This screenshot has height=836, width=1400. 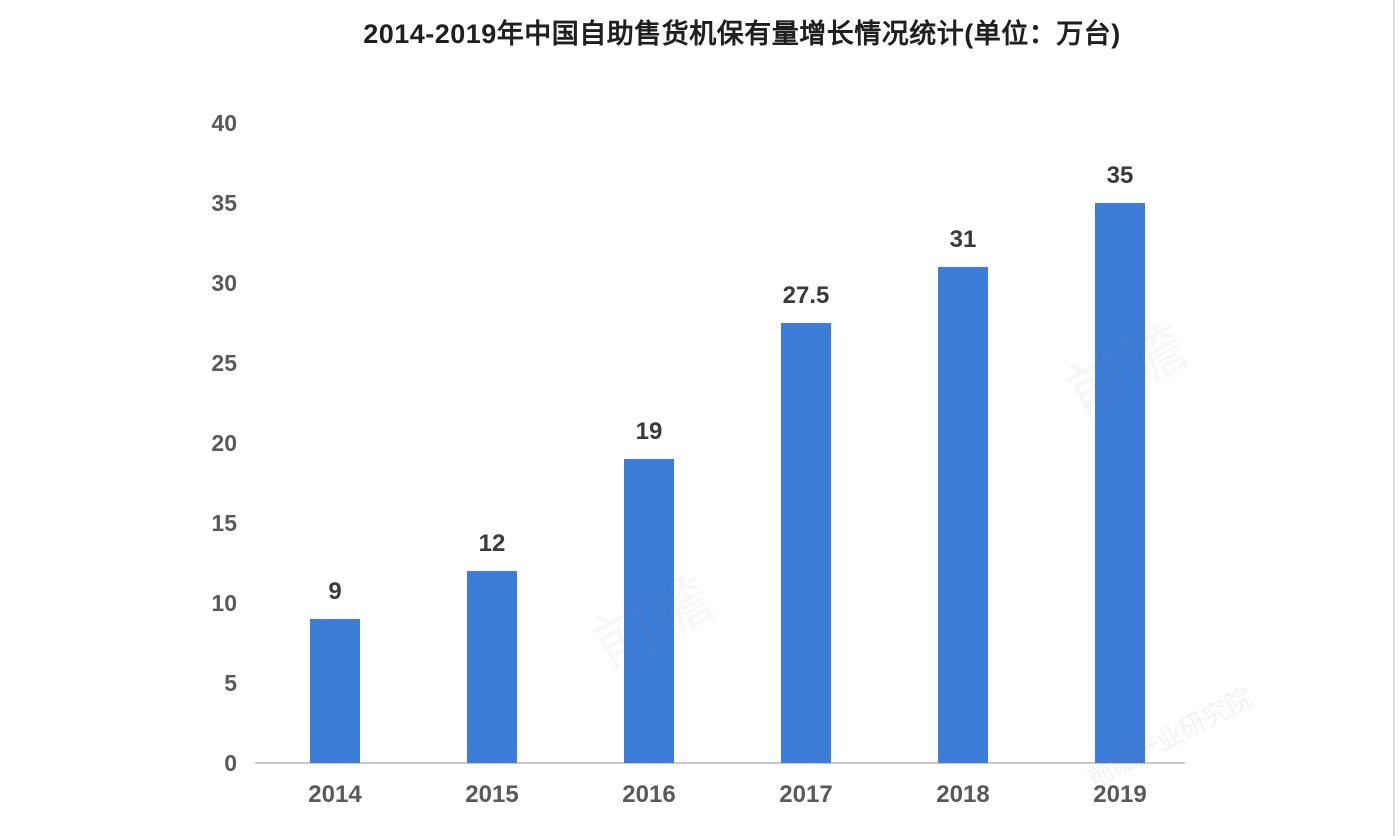 I want to click on y-axis-tick-label: 40, so click(x=224, y=123).